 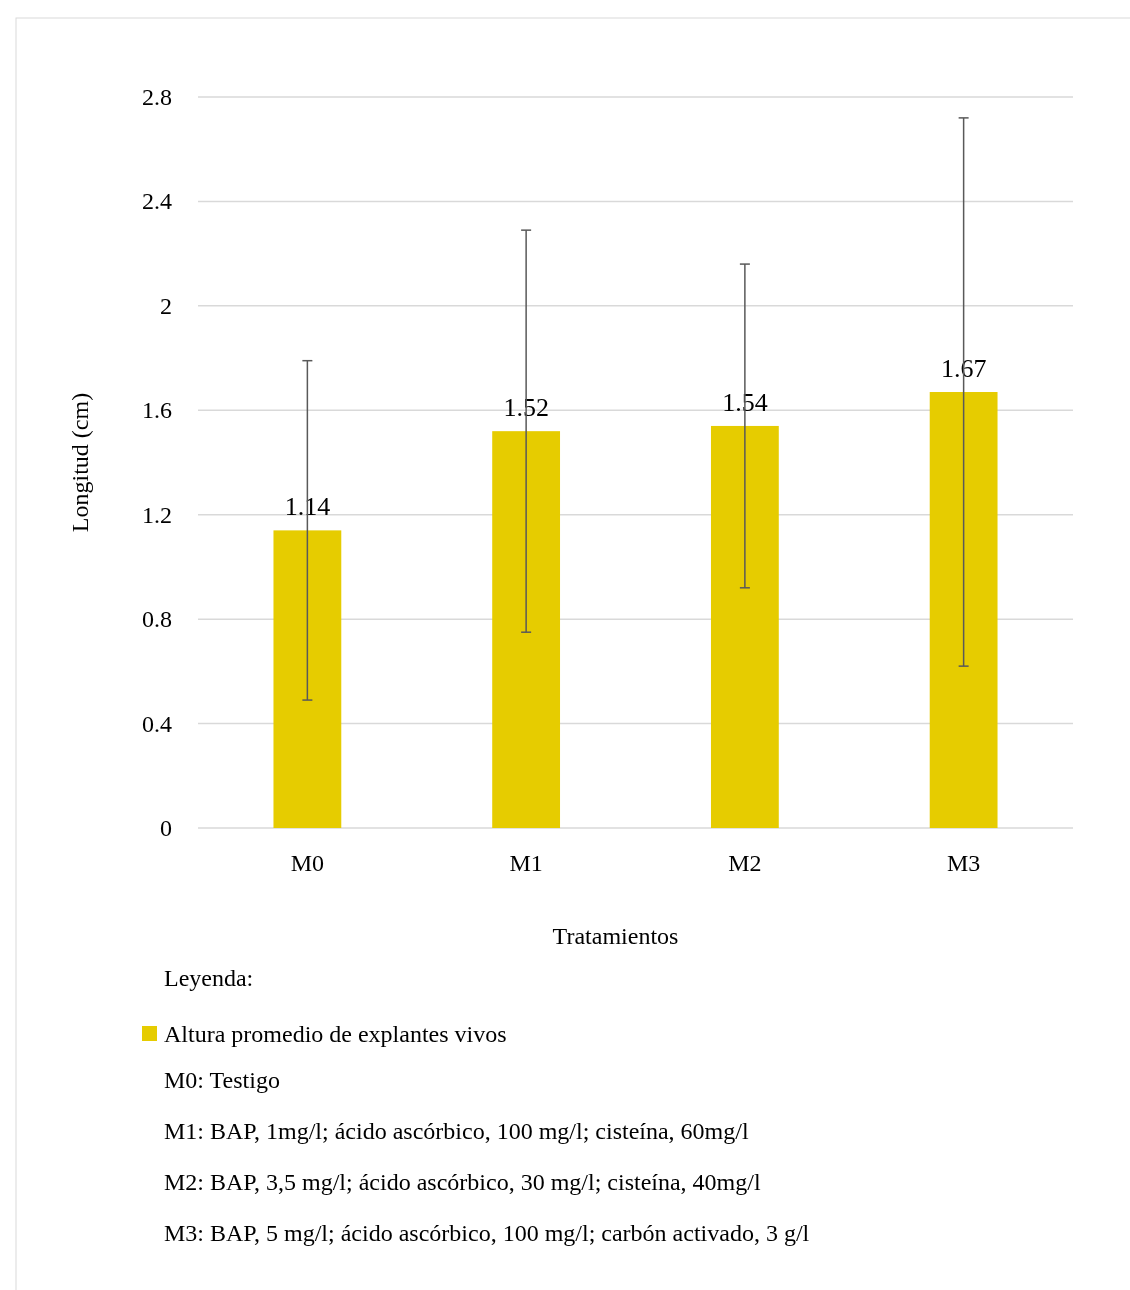 I want to click on y-tick-label: 2.8, so click(x=157, y=97).